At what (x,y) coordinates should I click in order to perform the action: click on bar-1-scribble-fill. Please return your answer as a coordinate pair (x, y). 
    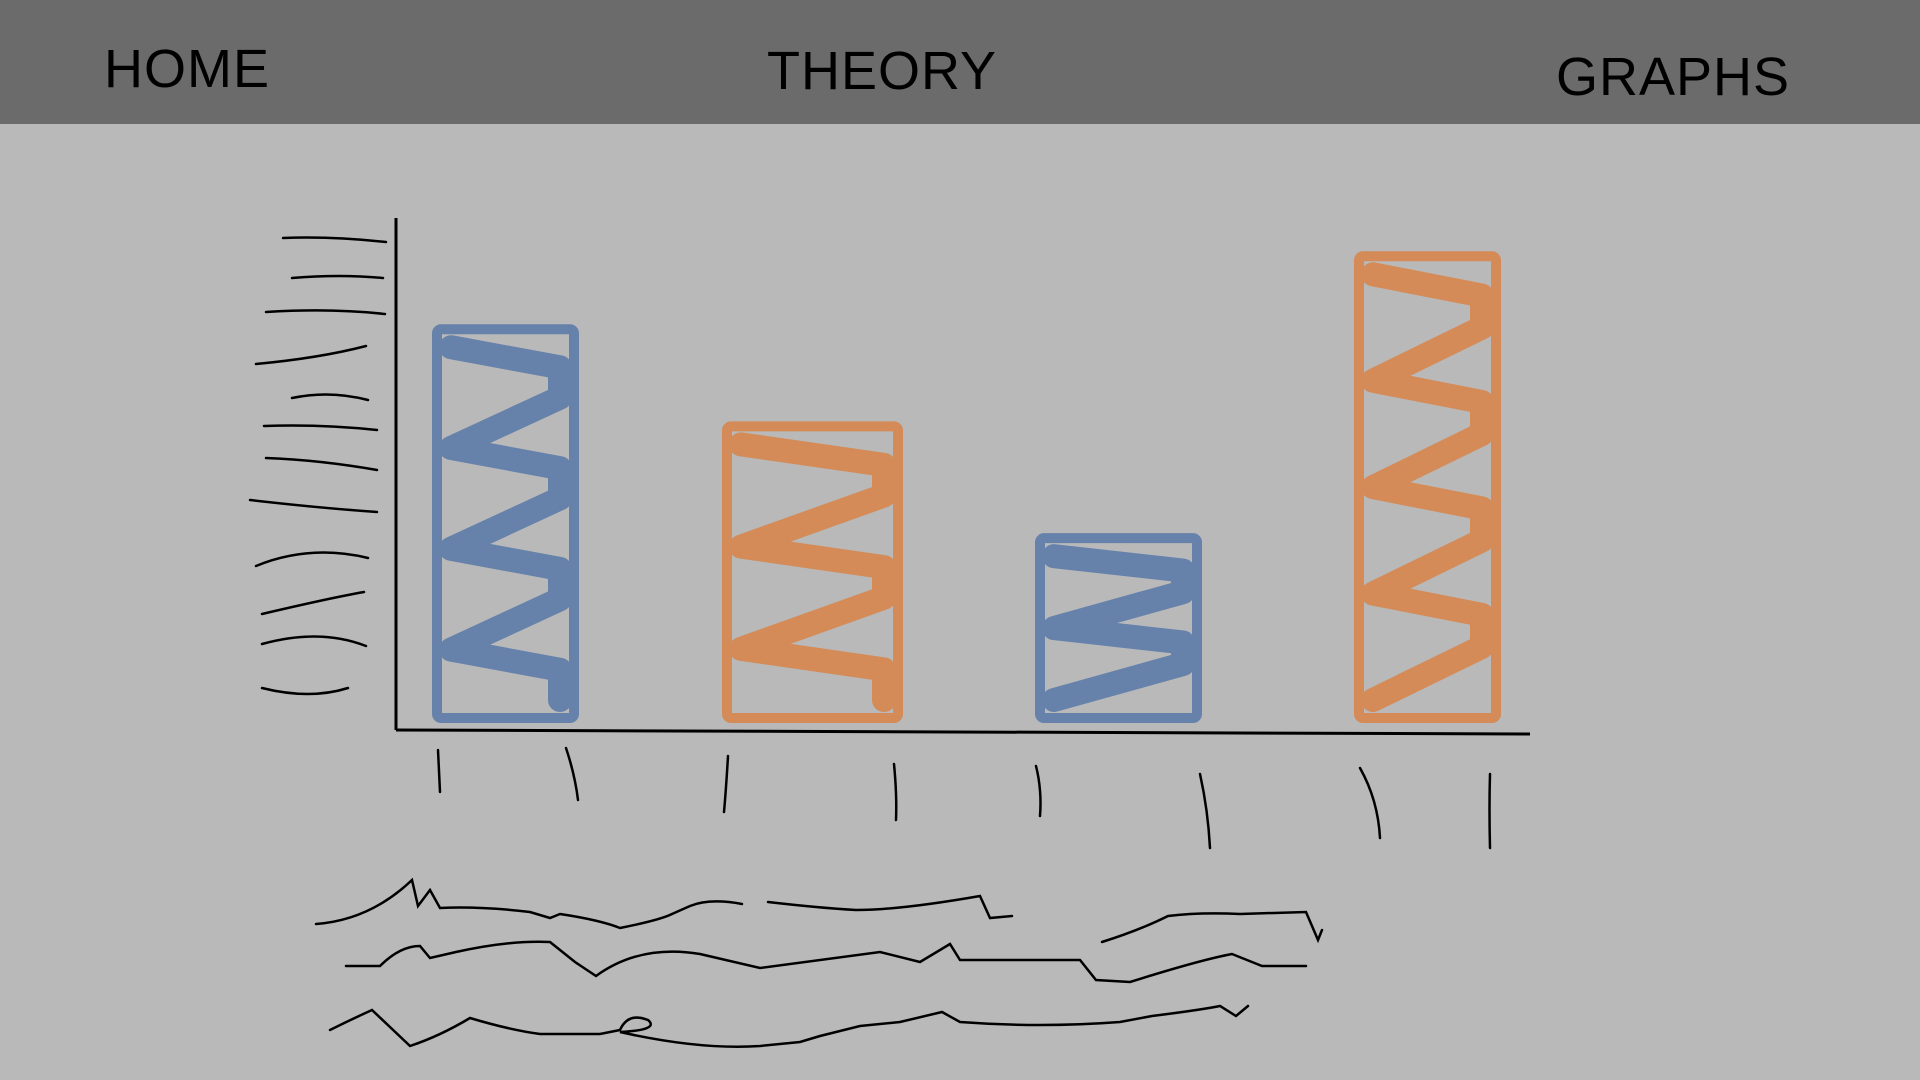
    Looking at the image, I should click on (505, 523).